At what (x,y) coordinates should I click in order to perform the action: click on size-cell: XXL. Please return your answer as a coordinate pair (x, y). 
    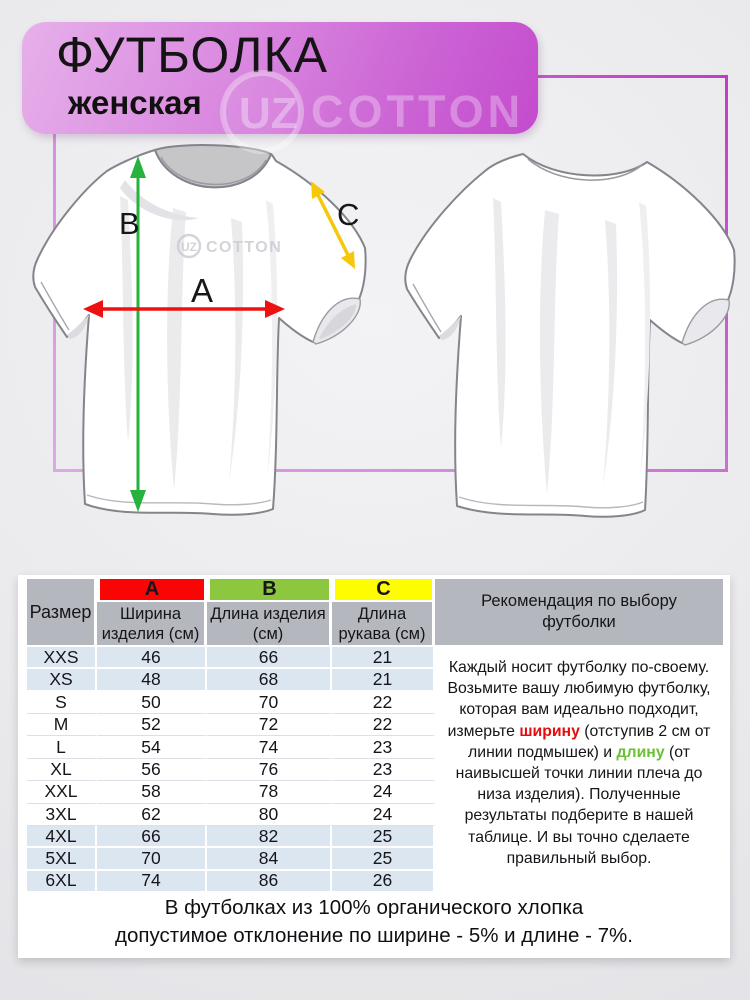
    Looking at the image, I should click on (62, 792).